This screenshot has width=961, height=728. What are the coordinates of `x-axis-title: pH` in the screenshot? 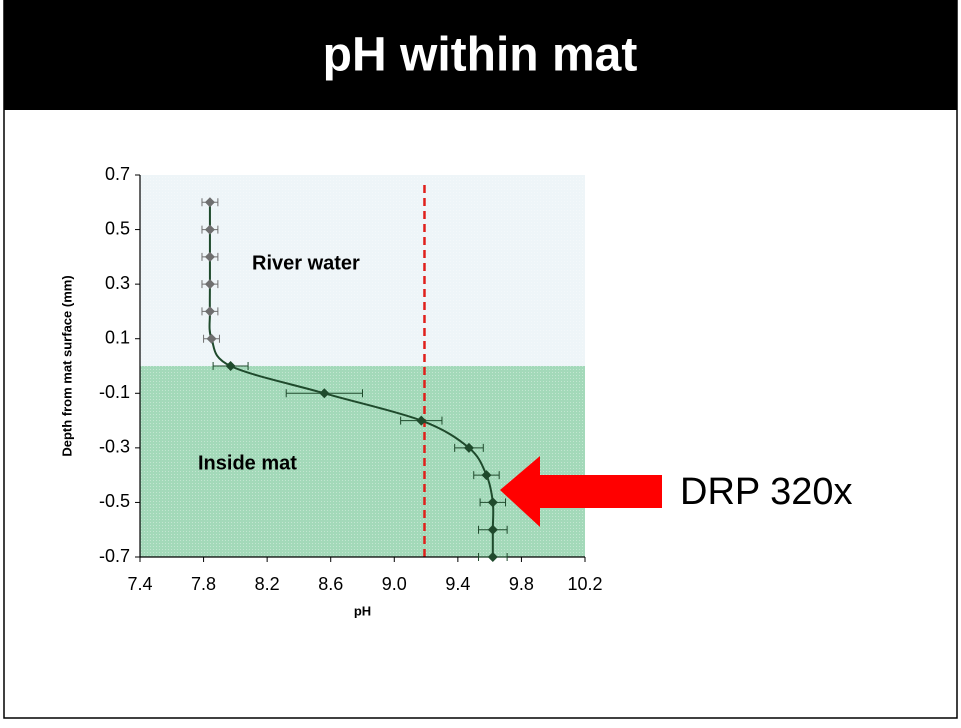 It's located at (362, 610).